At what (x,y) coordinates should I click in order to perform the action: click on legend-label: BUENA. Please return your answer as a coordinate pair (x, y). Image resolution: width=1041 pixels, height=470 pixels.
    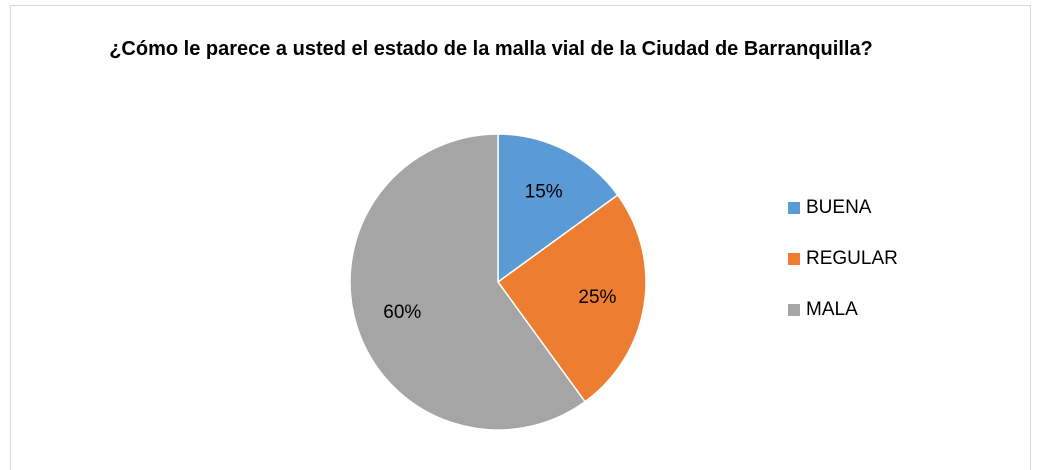
    Looking at the image, I should click on (839, 207).